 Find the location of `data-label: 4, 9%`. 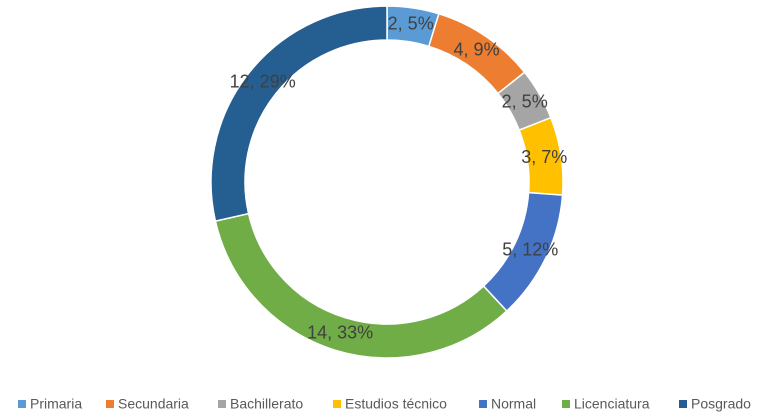

data-label: 4, 9% is located at coordinates (477, 49).